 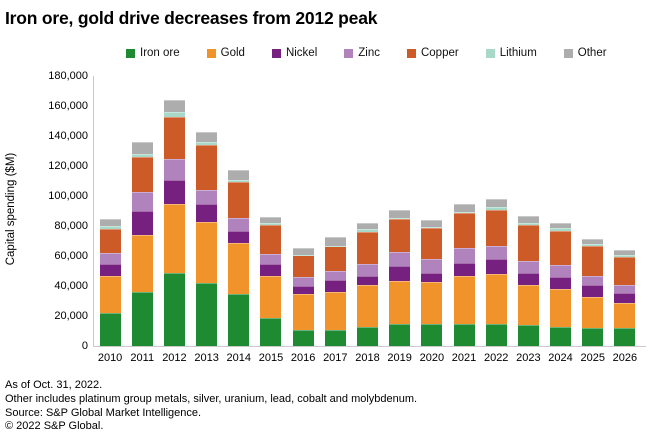 What do you see at coordinates (400, 214) in the screenshot?
I see `bar-segment-other-2019` at bounding box center [400, 214].